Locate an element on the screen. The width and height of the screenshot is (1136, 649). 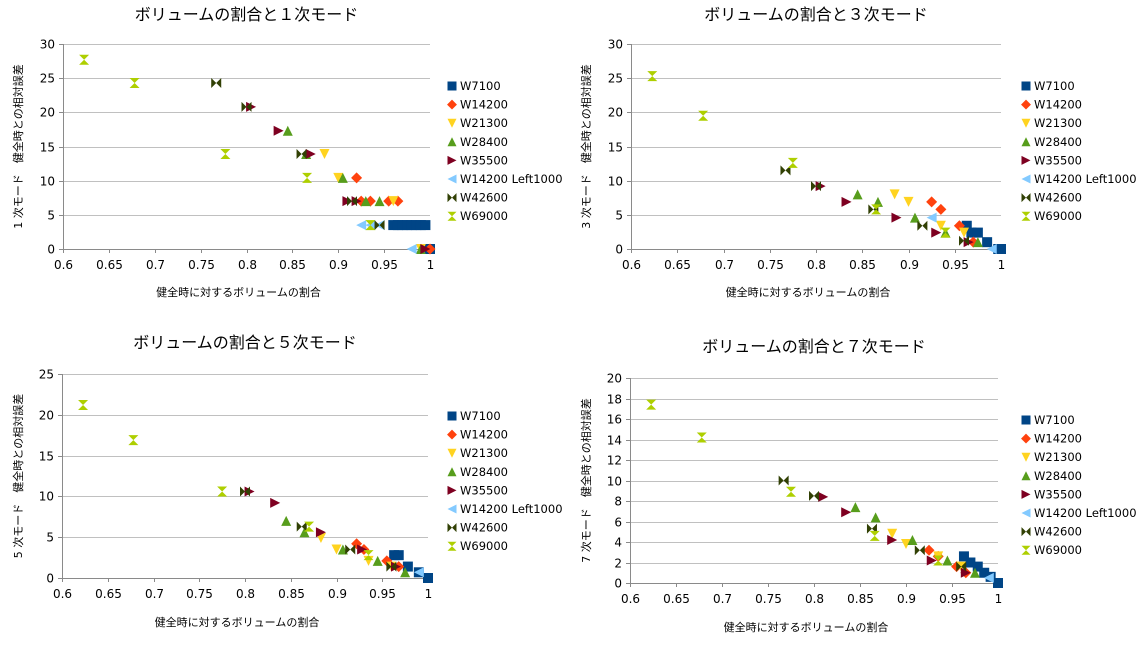
x-tick-label: 0.65 is located at coordinates (676, 599).